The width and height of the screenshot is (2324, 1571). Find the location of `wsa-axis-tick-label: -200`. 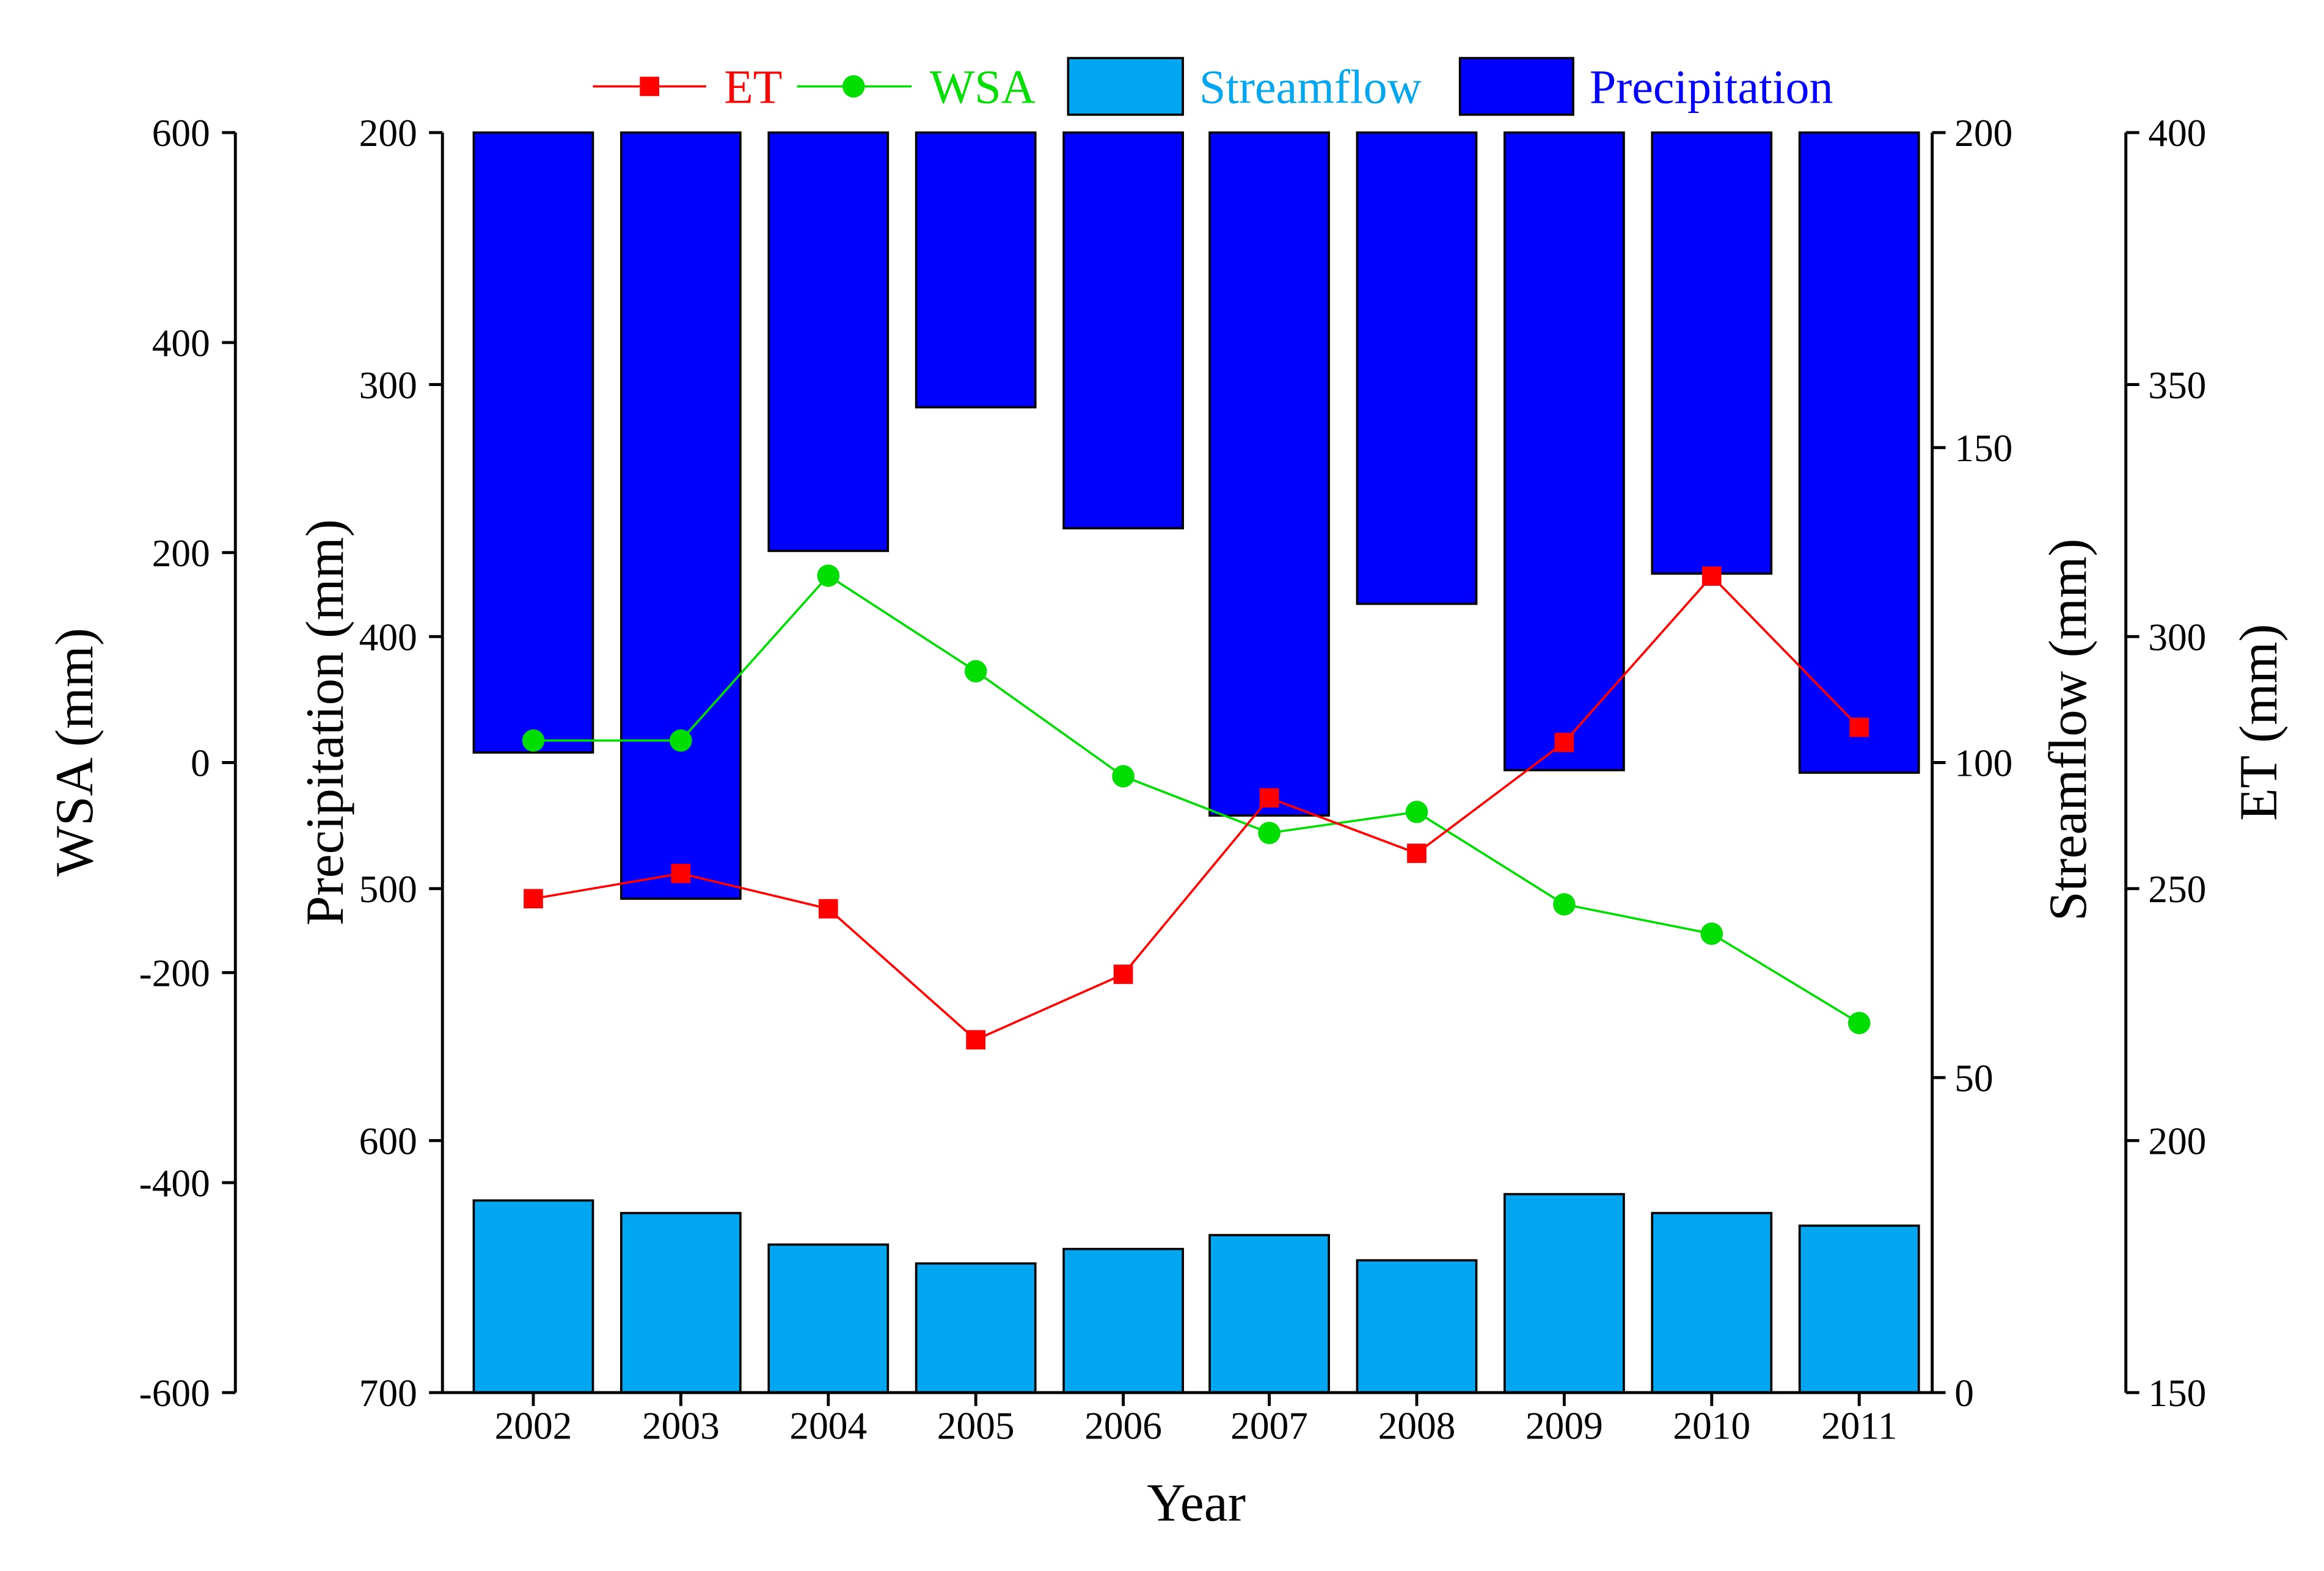

wsa-axis-tick-label: -200 is located at coordinates (174, 973).